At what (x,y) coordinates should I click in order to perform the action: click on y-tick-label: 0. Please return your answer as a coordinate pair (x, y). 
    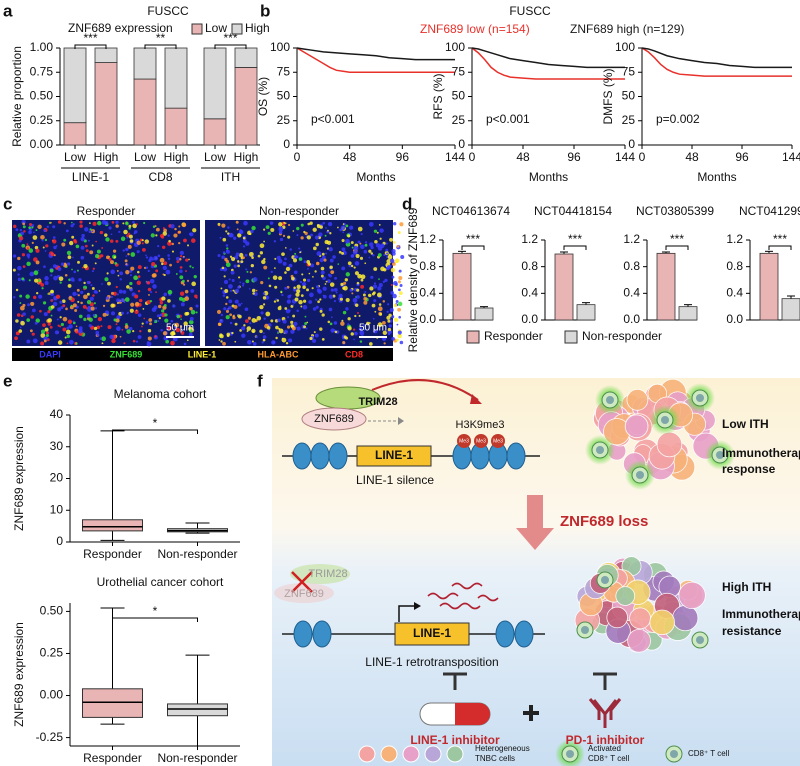
    Looking at the image, I should click on (461, 144).